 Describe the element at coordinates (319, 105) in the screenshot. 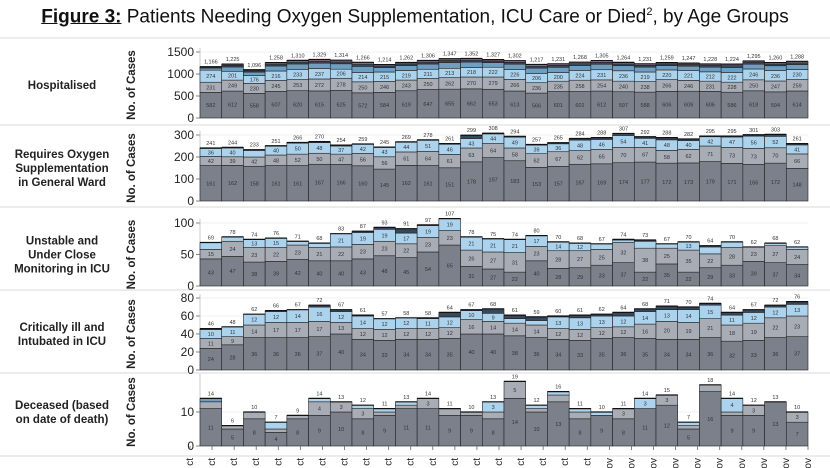

I see `segment-label: 615` at that location.